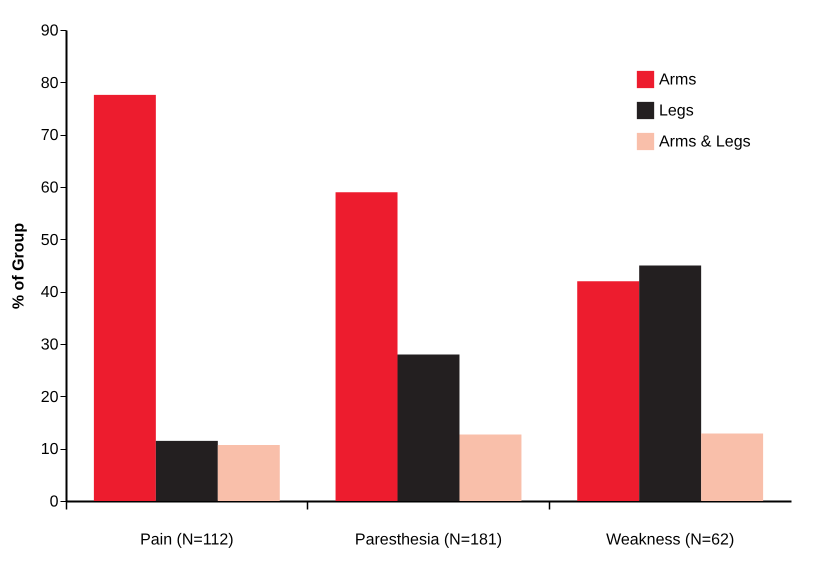 The image size is (828, 578). I want to click on legend-label: Arms, so click(677, 80).